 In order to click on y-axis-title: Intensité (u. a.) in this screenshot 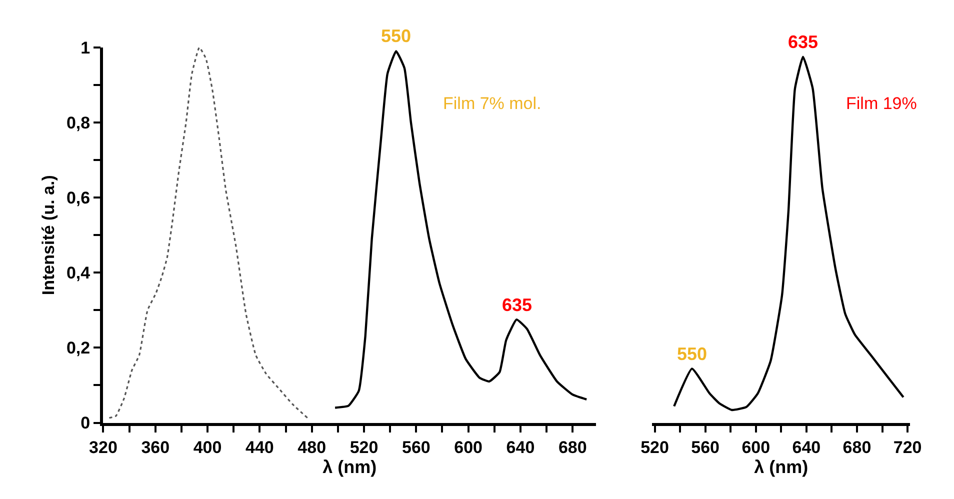, I will do `click(48, 235)`.